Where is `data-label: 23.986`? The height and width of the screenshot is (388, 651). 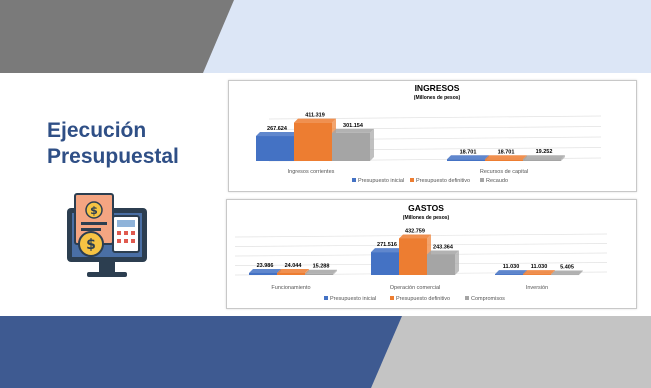
data-label: 23.986 is located at coordinates (265, 266).